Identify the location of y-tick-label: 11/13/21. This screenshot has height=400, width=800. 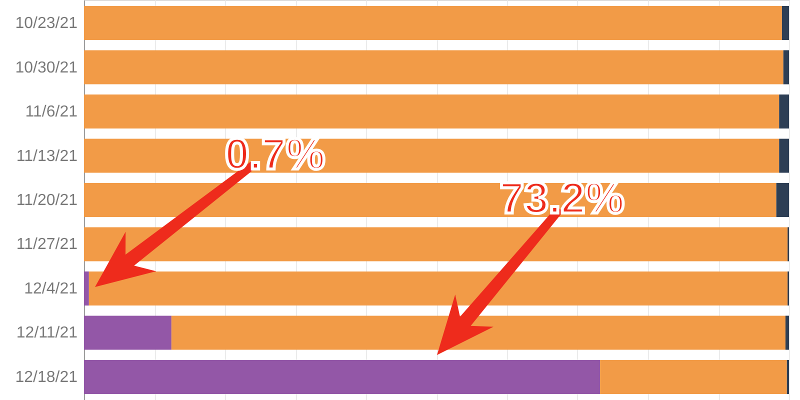
(47, 156).